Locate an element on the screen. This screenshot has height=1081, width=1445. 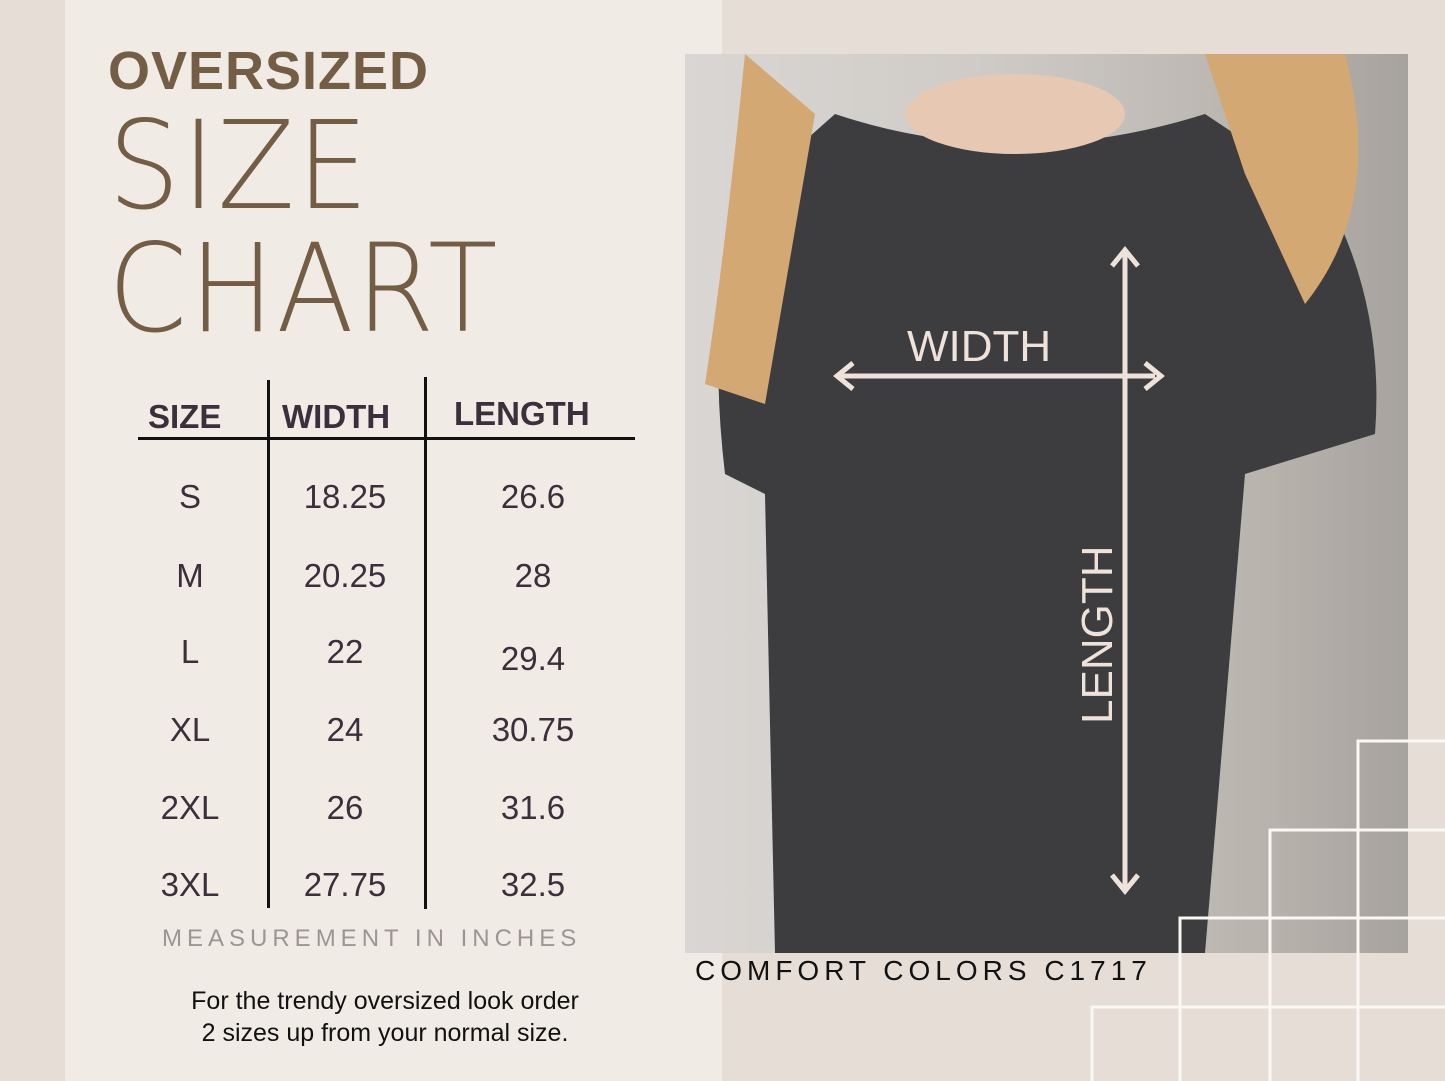
cell-size: S is located at coordinates (189, 496).